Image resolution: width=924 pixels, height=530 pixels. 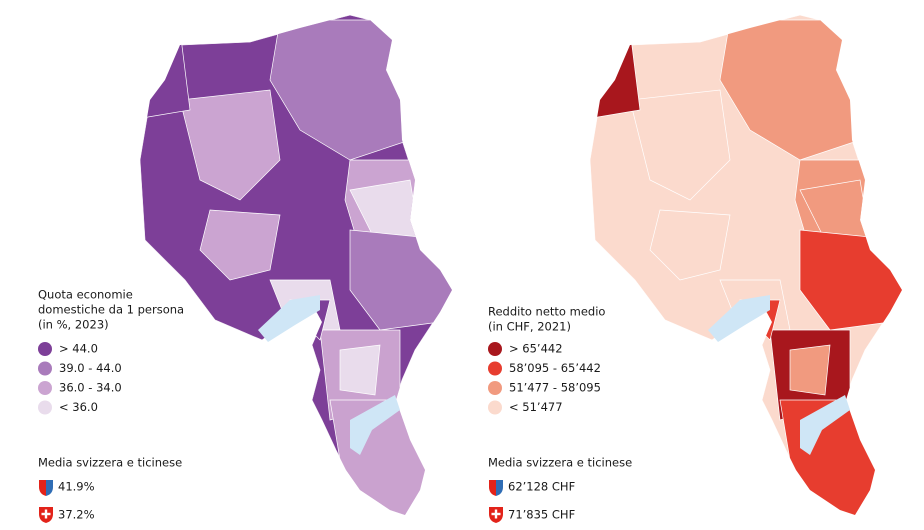 I want to click on ticino-average: 62’128 CHF, so click(x=541, y=487).